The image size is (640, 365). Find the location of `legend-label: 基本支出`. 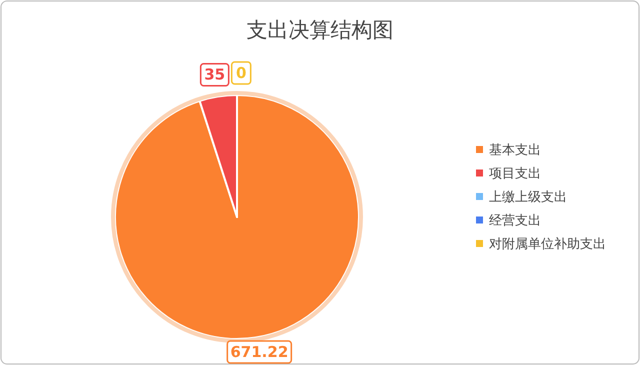

legend-label: 基本支出 is located at coordinates (515, 150).